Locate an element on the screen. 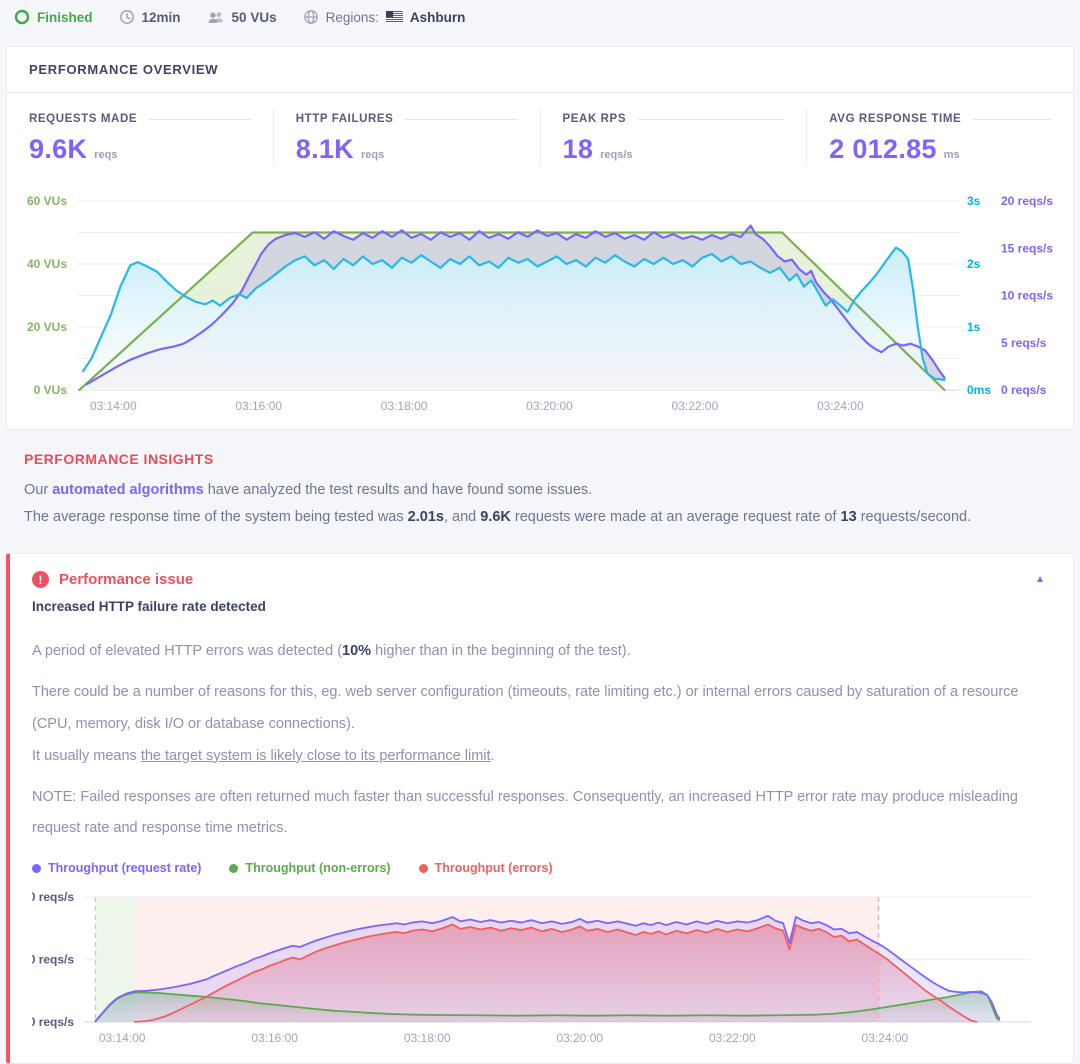 This screenshot has width=1080, height=1064. users-icon is located at coordinates (216, 17).